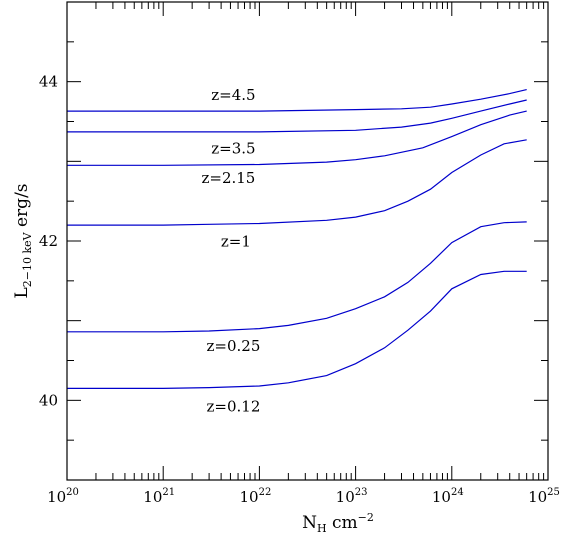  I want to click on x-tick-label: 1023, so click(352, 496).